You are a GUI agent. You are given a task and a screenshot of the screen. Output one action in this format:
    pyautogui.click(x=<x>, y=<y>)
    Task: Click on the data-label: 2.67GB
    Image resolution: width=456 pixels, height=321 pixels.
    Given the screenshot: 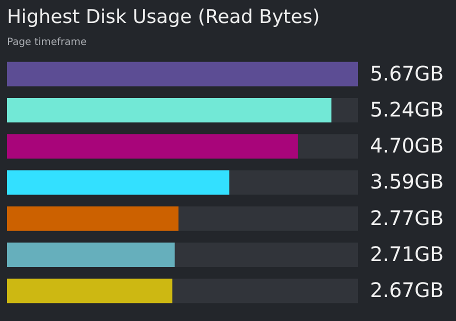 What is the action you would take?
    pyautogui.click(x=407, y=290)
    